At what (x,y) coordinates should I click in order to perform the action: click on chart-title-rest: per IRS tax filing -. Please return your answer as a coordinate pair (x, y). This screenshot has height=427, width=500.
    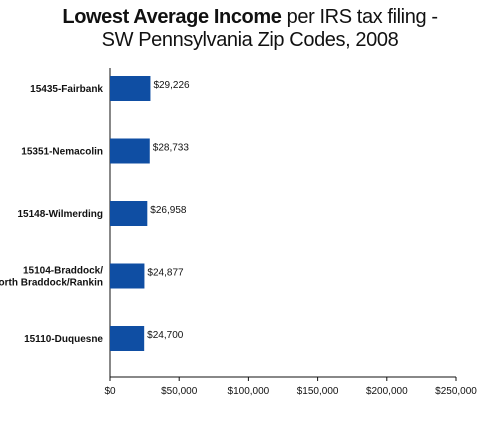
    Looking at the image, I should click on (359, 17).